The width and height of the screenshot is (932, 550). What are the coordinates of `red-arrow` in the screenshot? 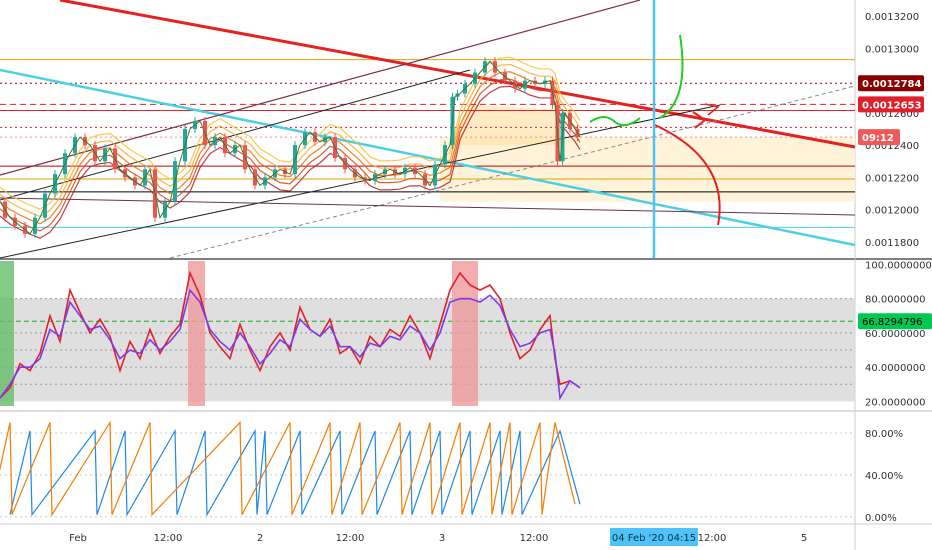 It's located at (687, 175).